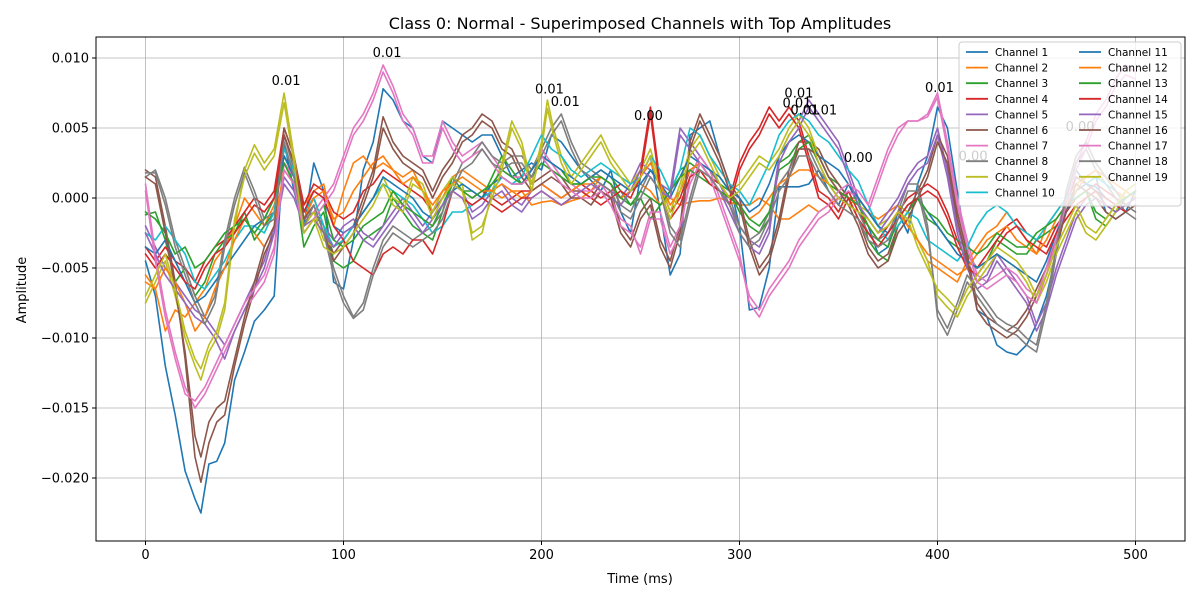 This screenshot has height=600, width=1200. I want to click on legend-box, so click(1070, 124).